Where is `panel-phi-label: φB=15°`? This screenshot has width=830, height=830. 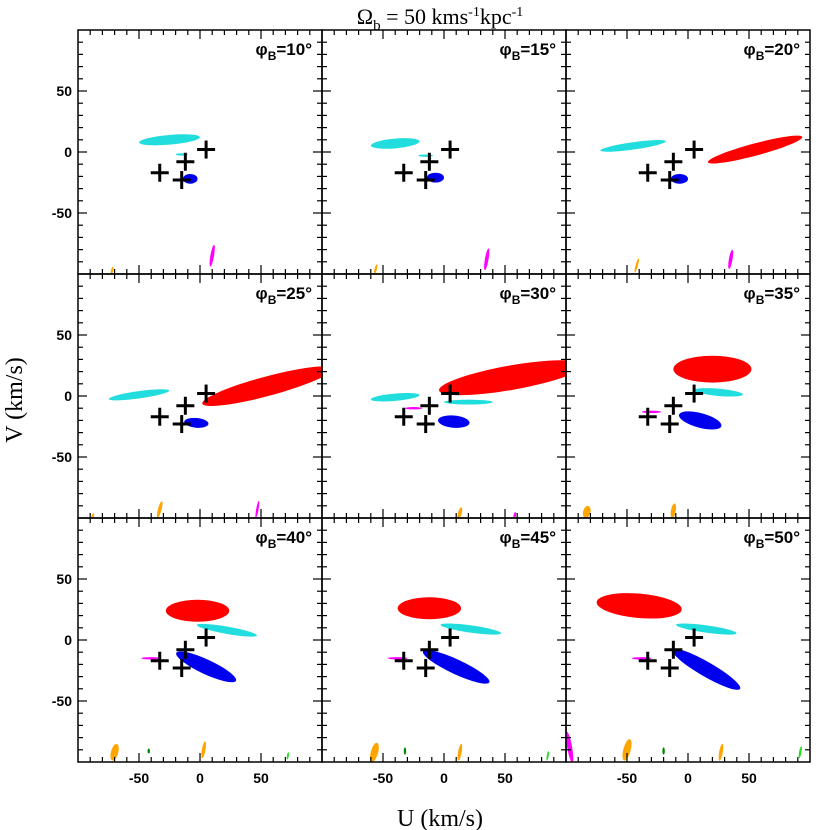 panel-phi-label: φB=15° is located at coordinates (528, 51).